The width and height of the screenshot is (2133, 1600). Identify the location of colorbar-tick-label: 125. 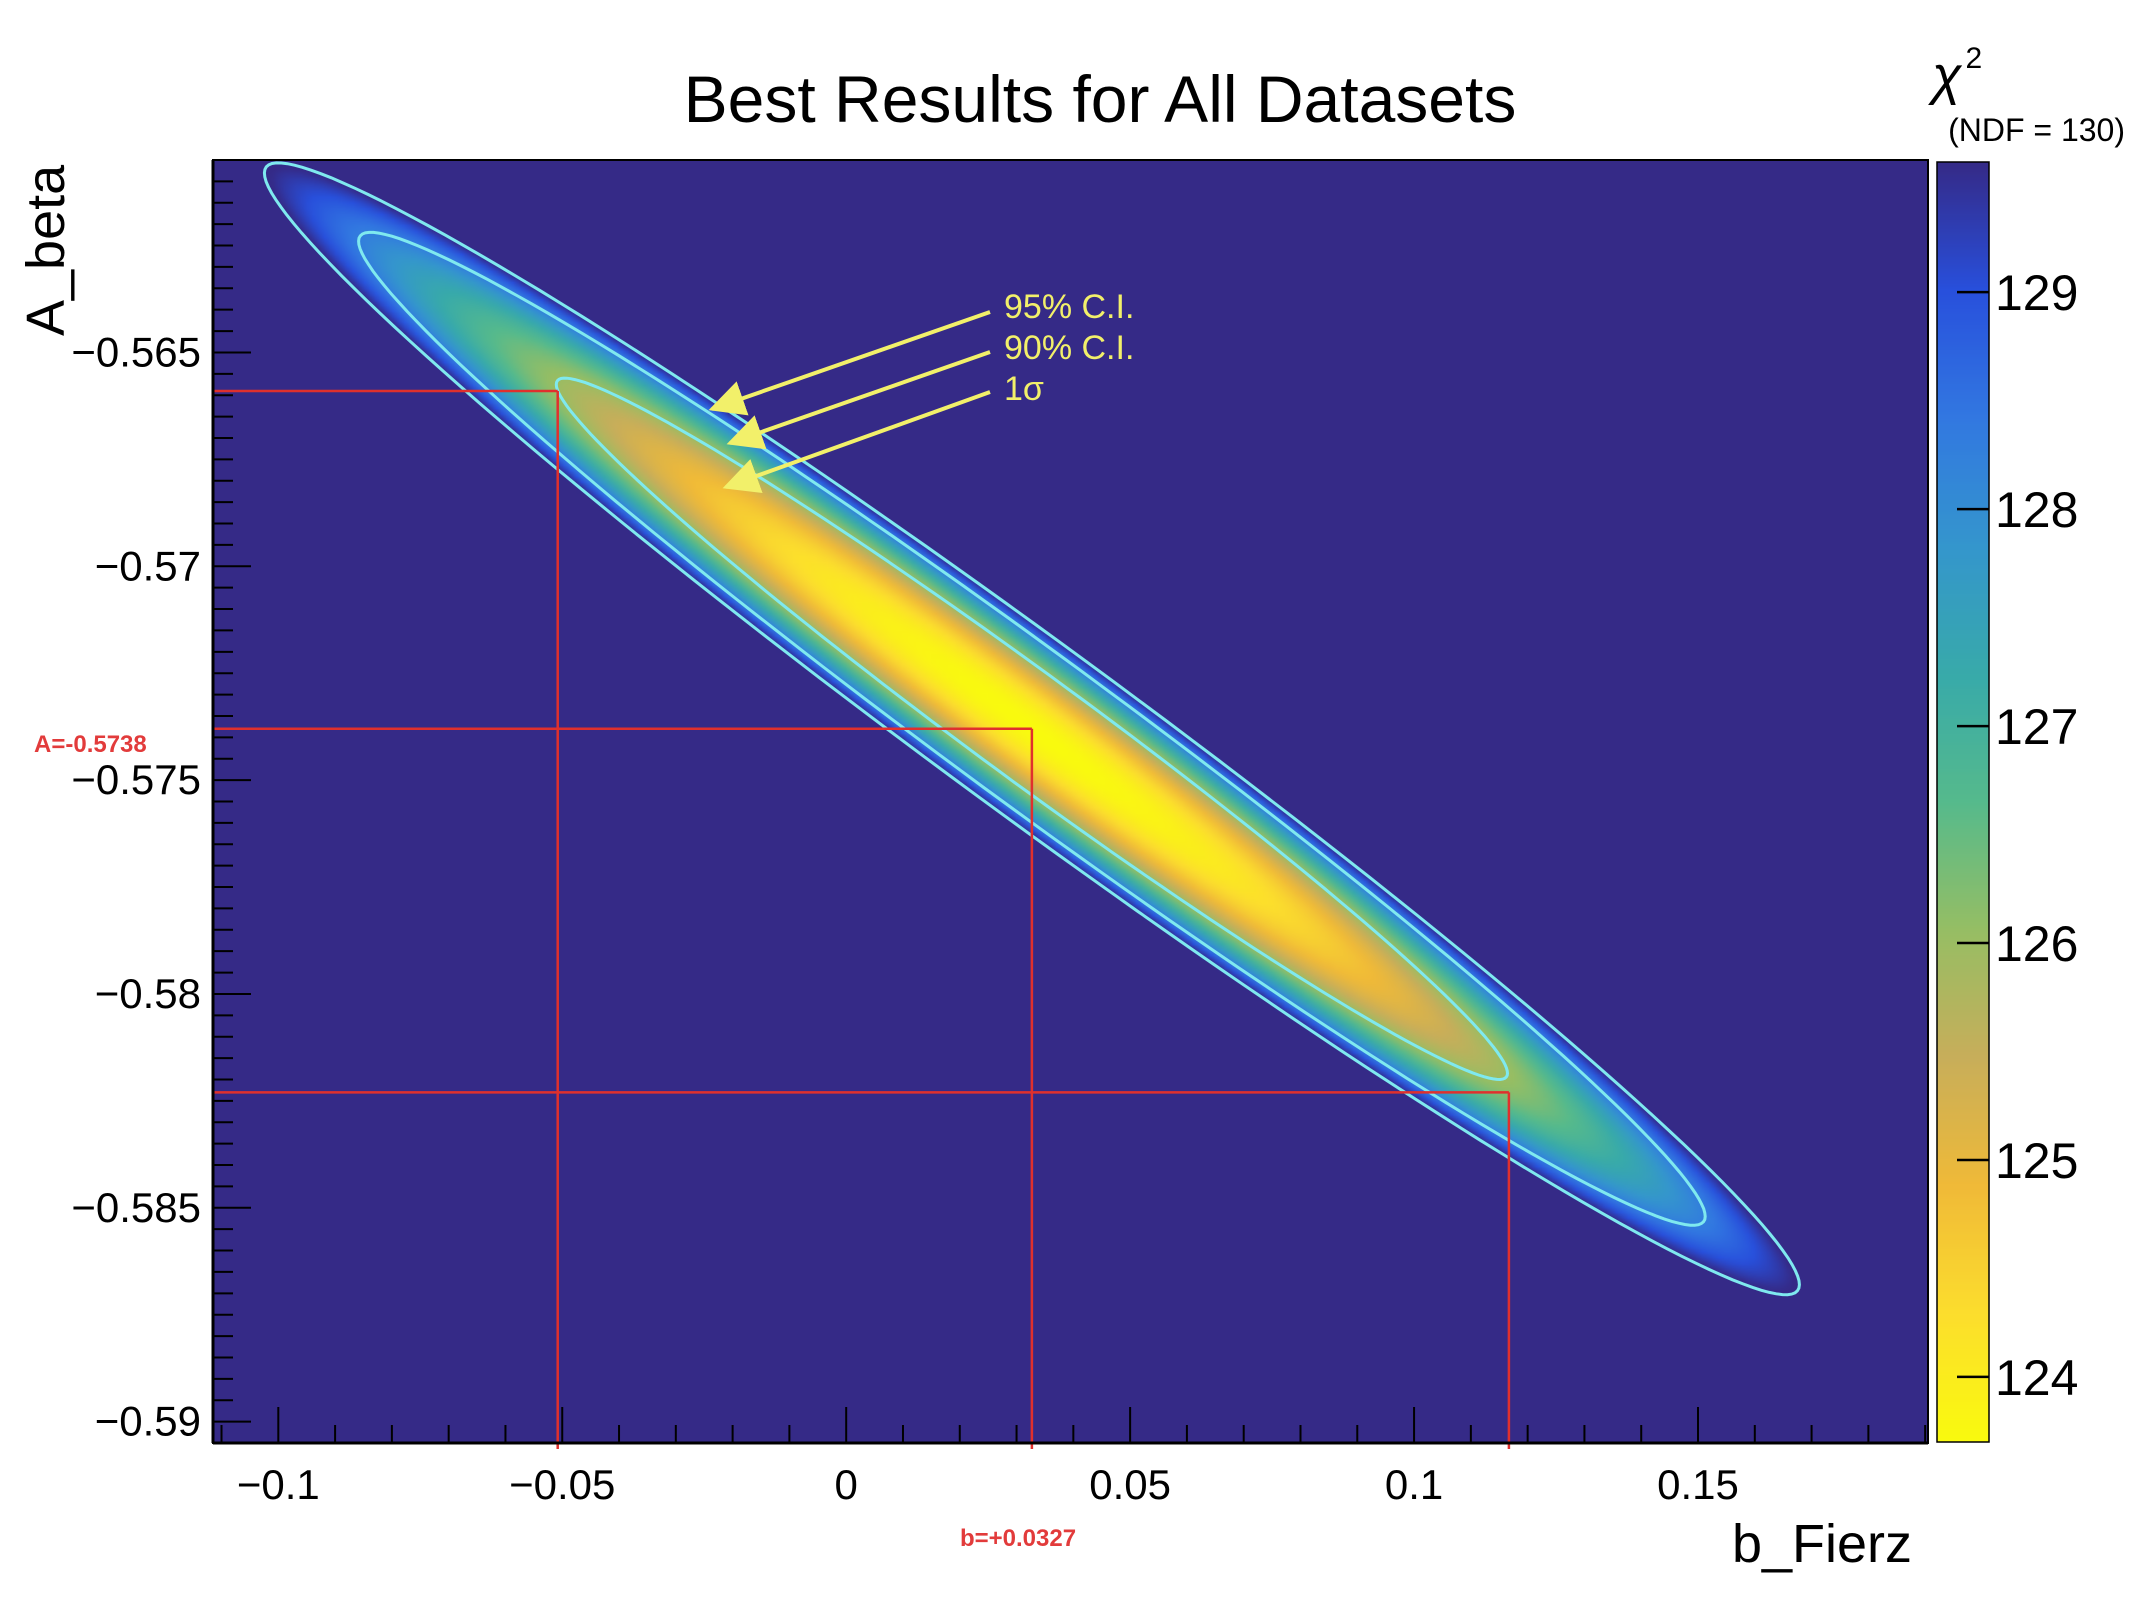
(2036, 1161).